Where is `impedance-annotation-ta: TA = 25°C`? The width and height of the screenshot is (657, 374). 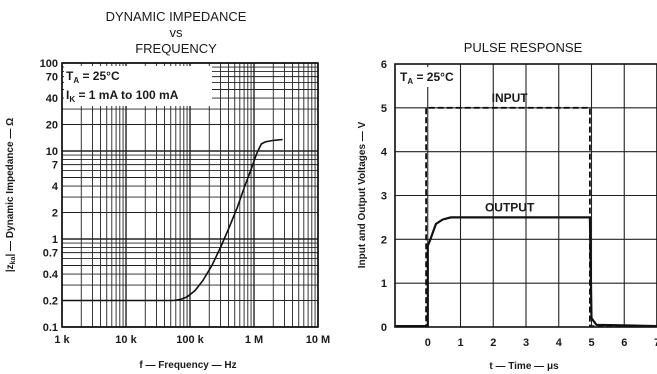
impedance-annotation-ta: TA = 25°C is located at coordinates (93, 77).